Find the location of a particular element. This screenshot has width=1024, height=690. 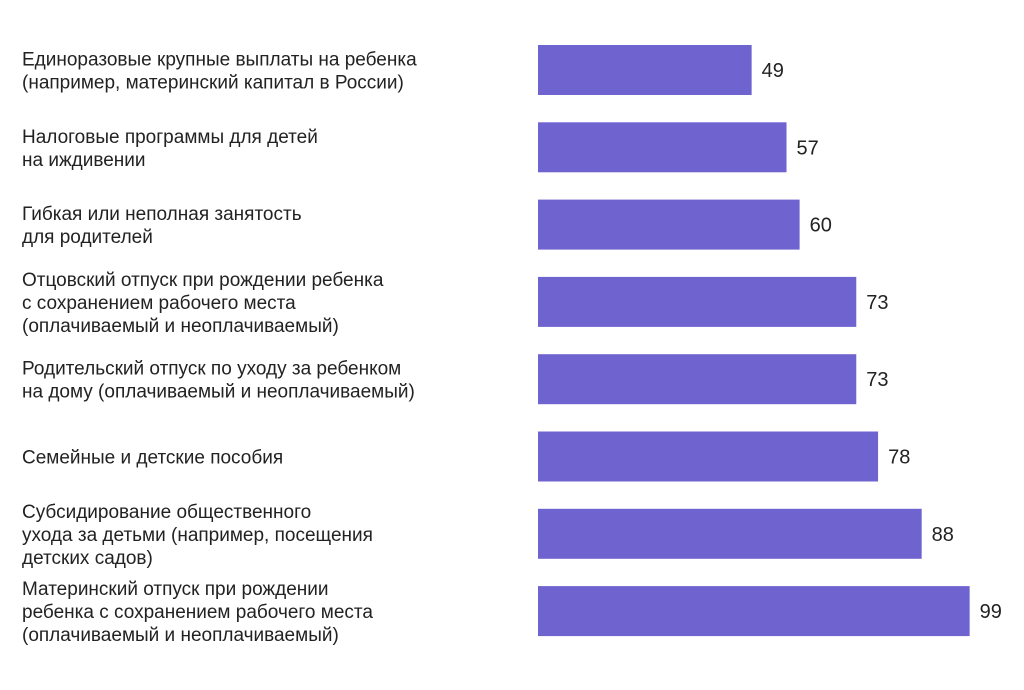

value-label-7: 88 is located at coordinates (943, 535).